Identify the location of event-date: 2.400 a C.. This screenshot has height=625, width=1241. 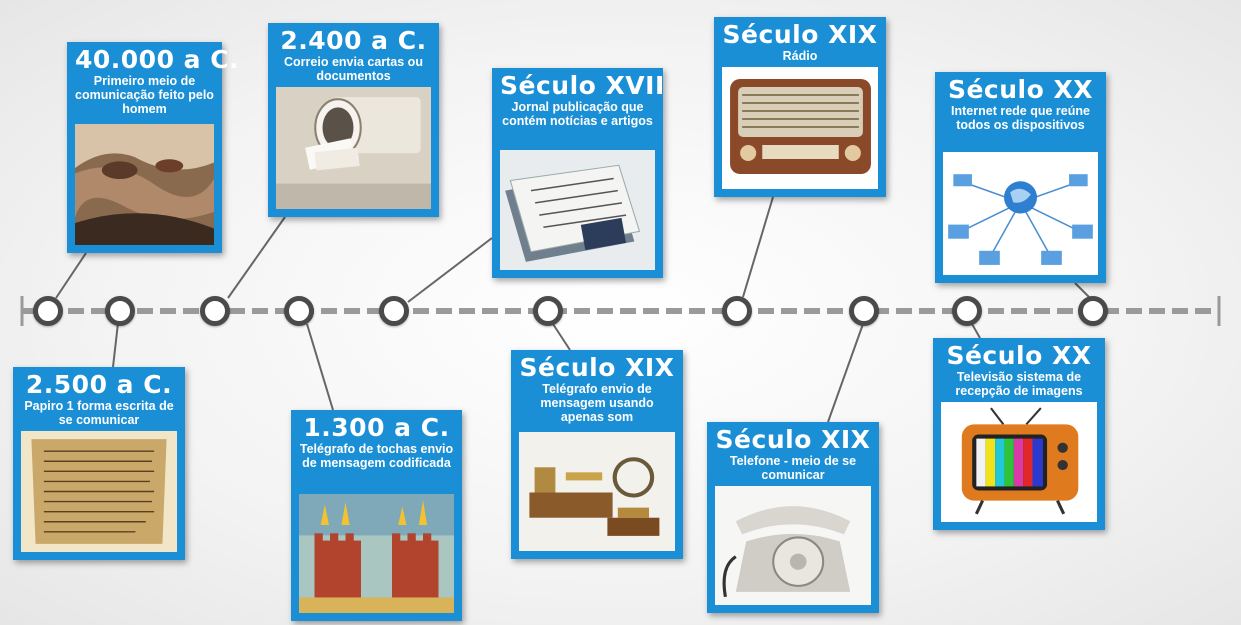
(353, 40).